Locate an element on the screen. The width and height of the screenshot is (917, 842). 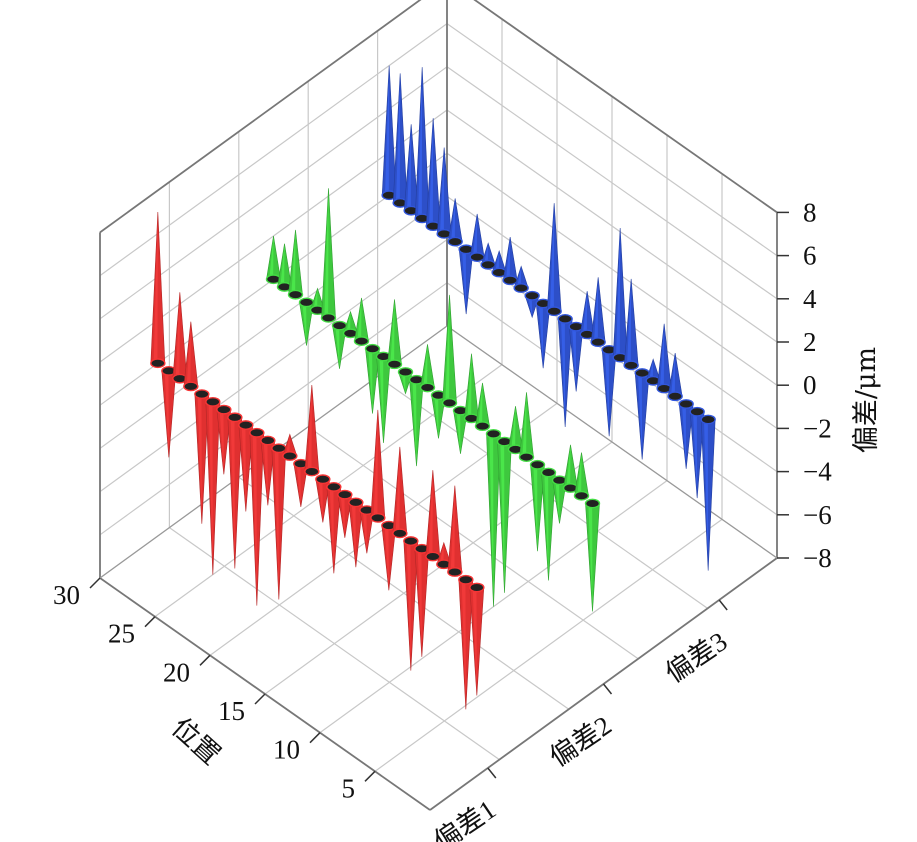
z-tick-label: 8 is located at coordinates (810, 212).